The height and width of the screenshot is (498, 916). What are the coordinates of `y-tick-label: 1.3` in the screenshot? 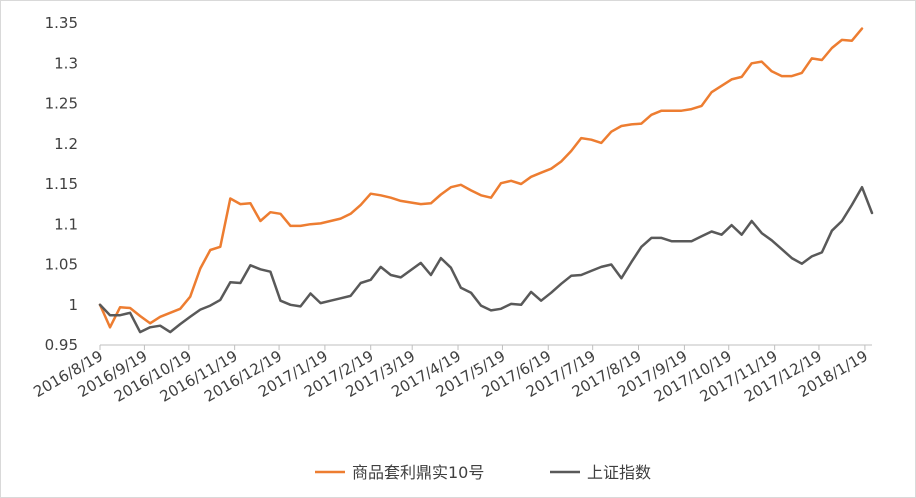 It's located at (66, 63).